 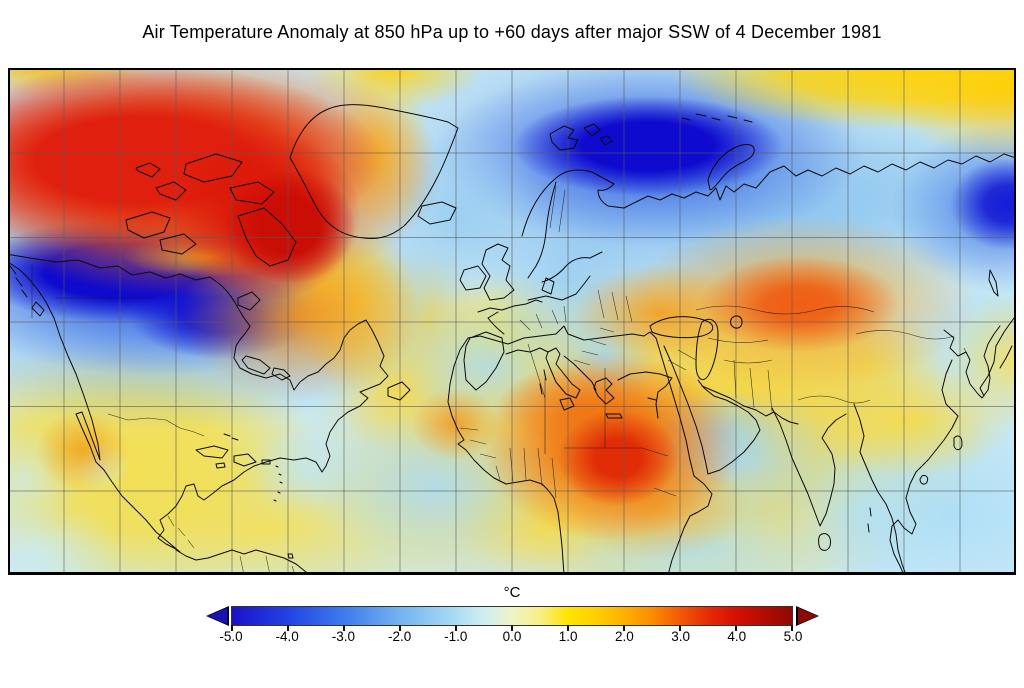 I want to click on colorbar-unit-label: °C, so click(x=512, y=592).